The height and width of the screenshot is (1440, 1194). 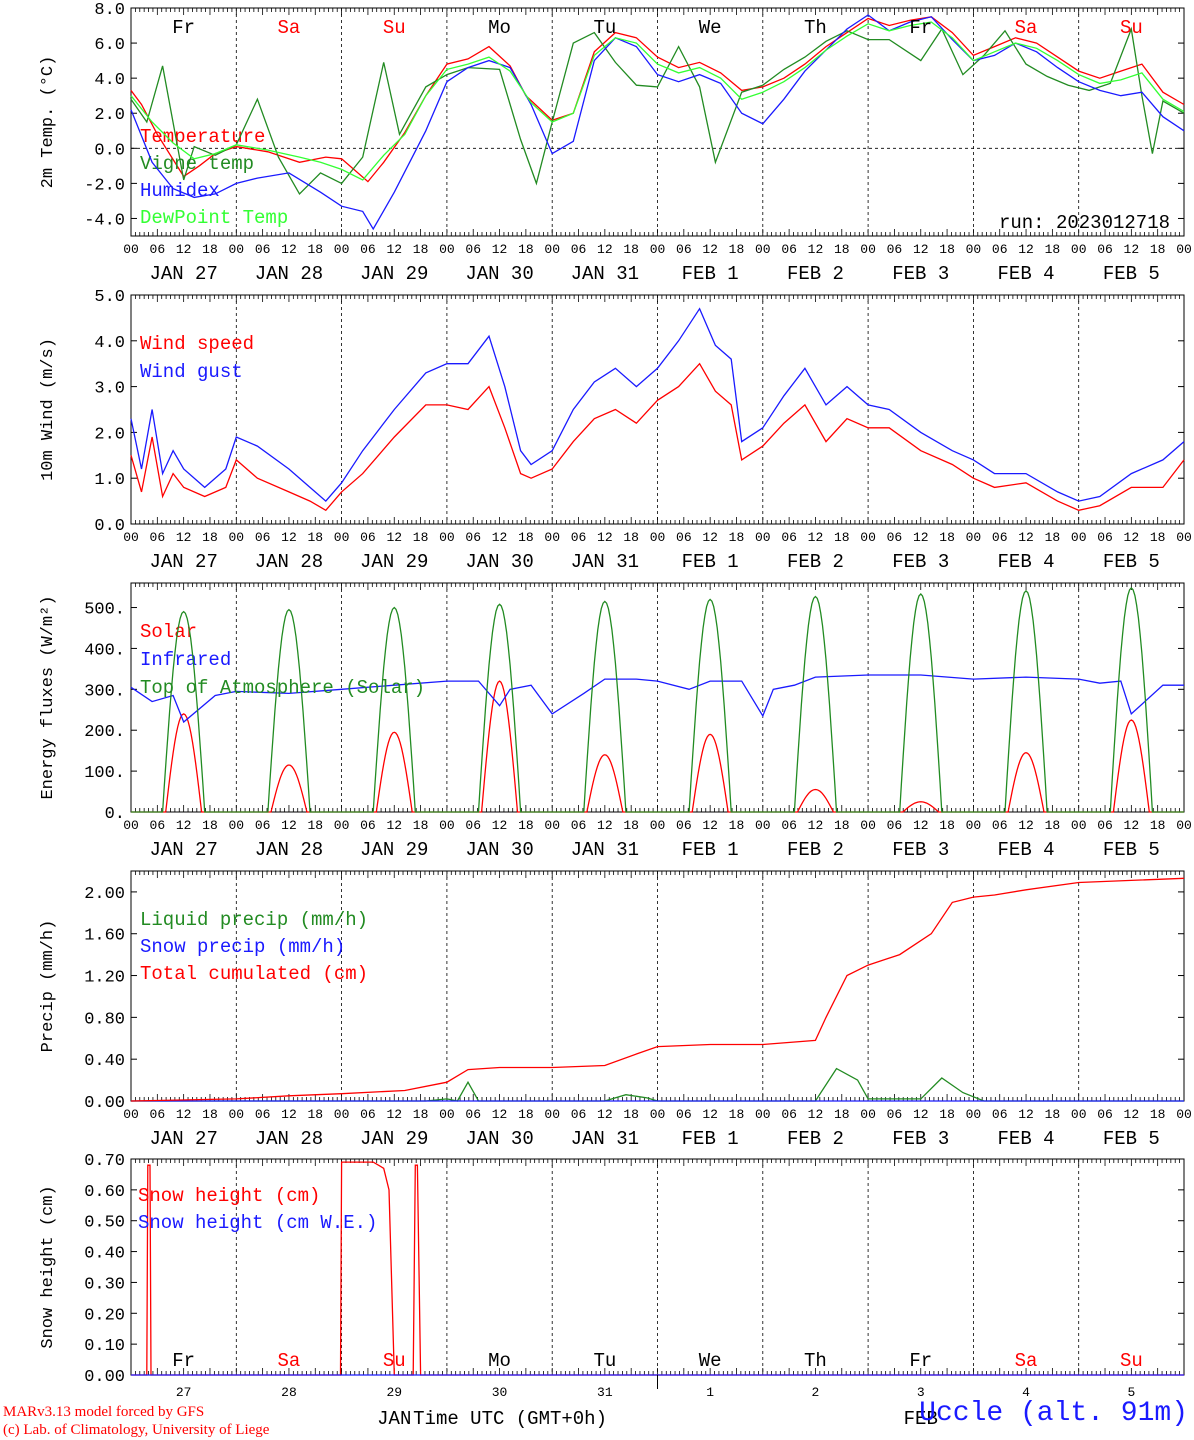 I want to click on station-label: Uccle (alt. 91m), so click(x=1053, y=1413).